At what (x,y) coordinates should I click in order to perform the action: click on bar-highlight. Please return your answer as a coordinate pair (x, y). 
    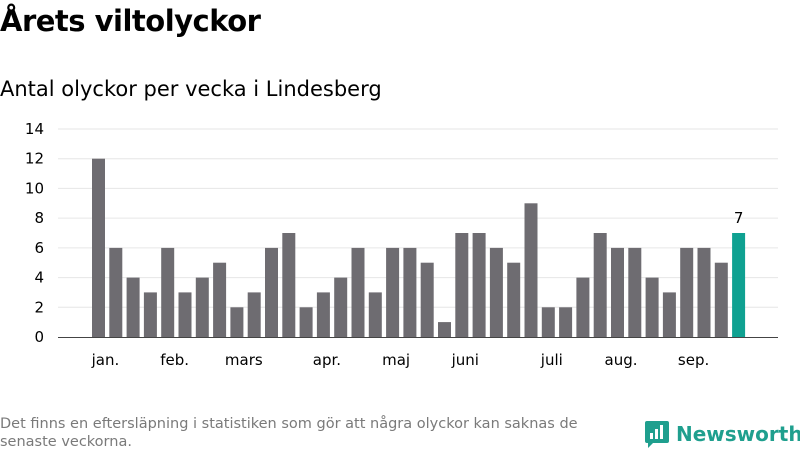
    Looking at the image, I should click on (739, 285).